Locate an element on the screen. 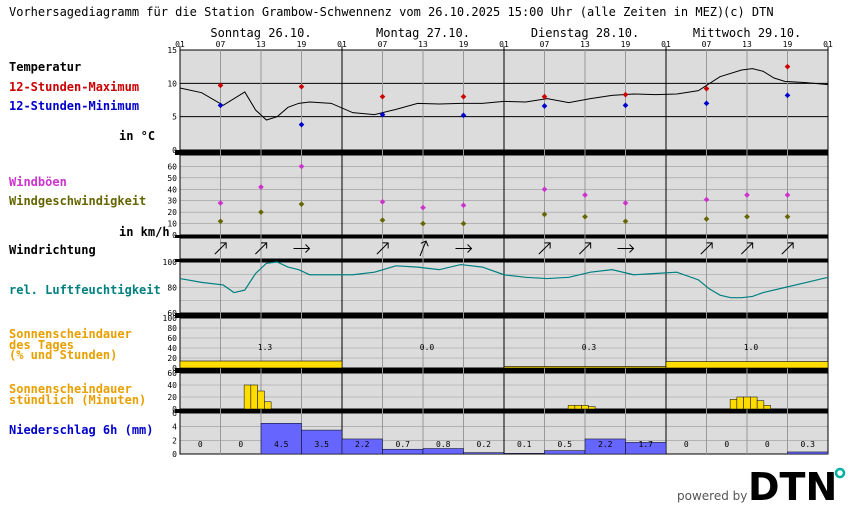  y-tick-label: 0 is located at coordinates (174, 409).